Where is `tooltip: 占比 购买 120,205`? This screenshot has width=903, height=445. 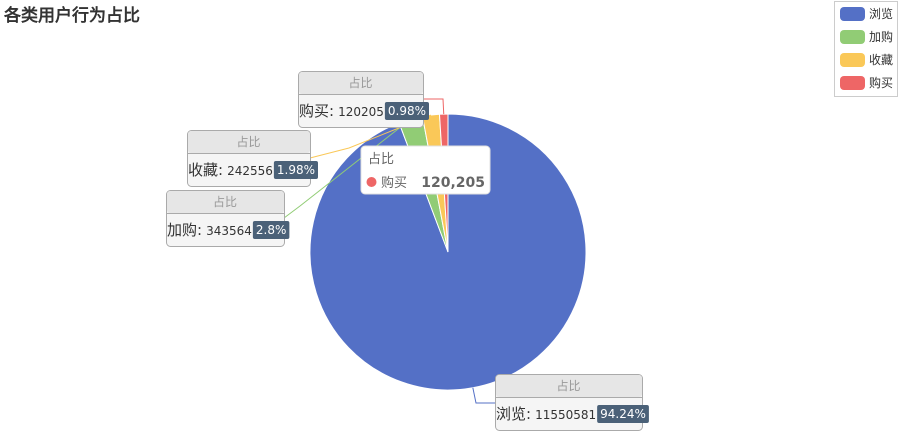
tooltip: 占比 购买 120,205 is located at coordinates (425, 170).